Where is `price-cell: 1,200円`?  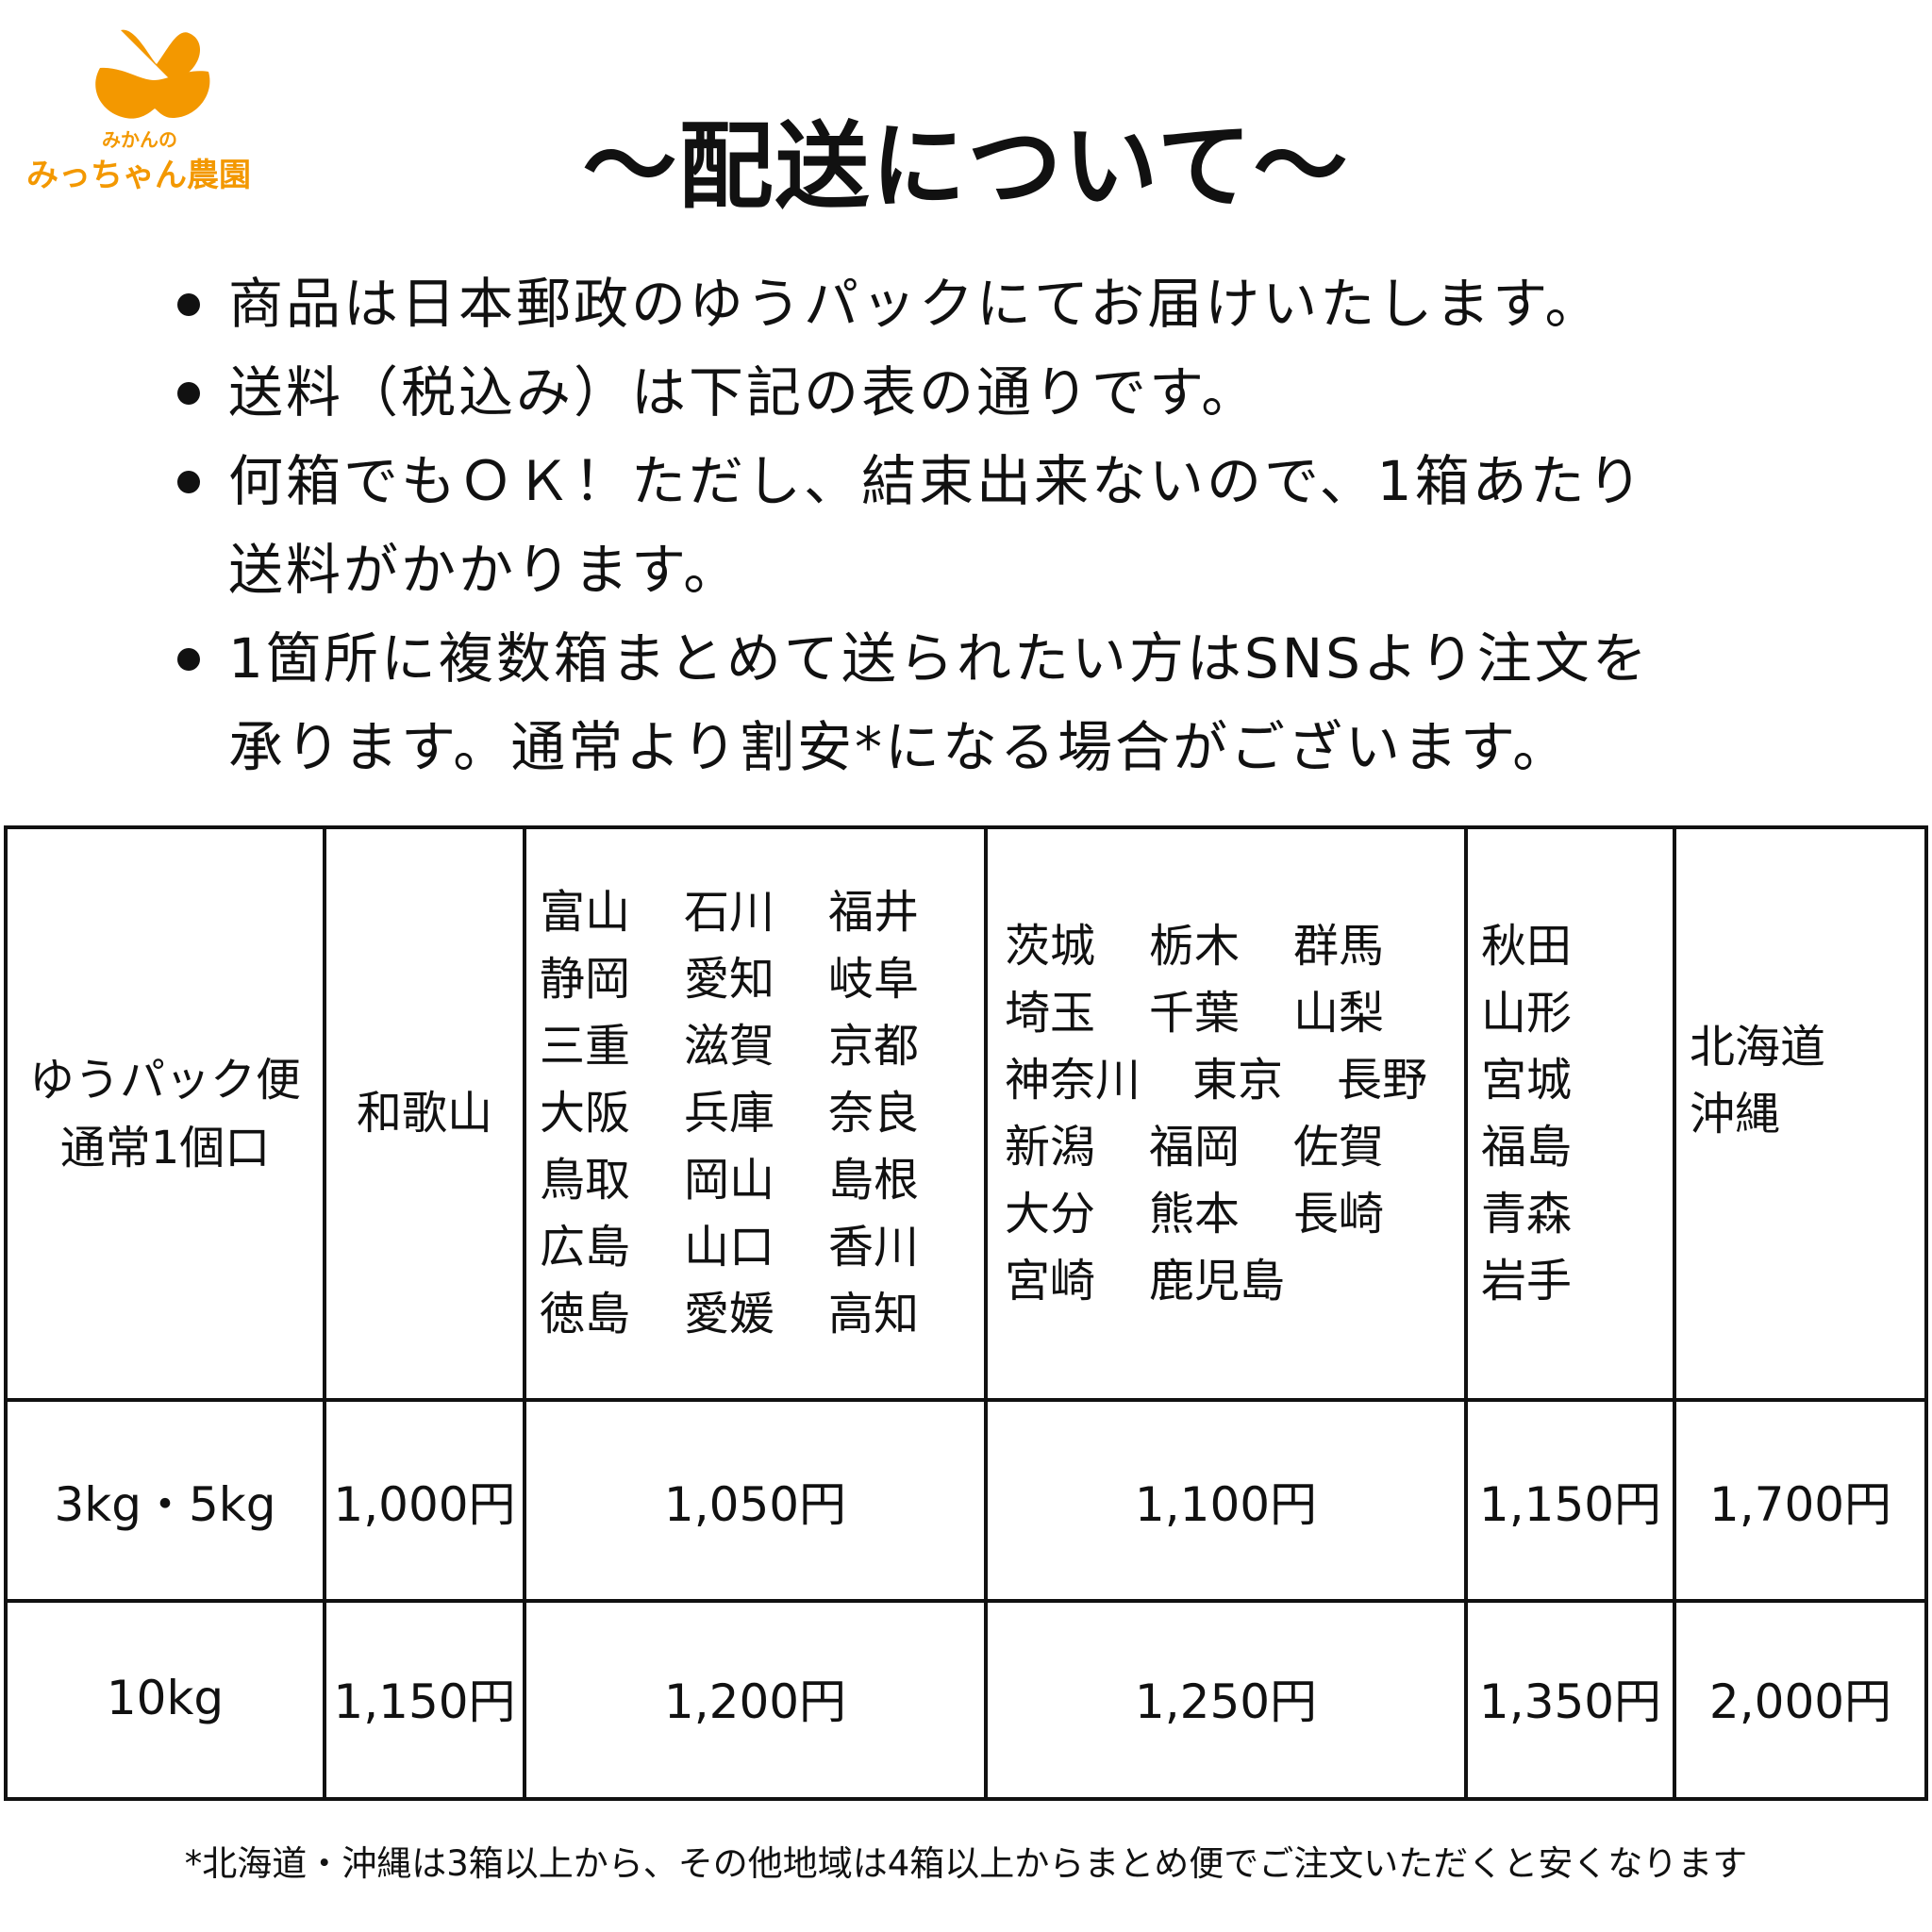
price-cell: 1,200円 is located at coordinates (755, 1698).